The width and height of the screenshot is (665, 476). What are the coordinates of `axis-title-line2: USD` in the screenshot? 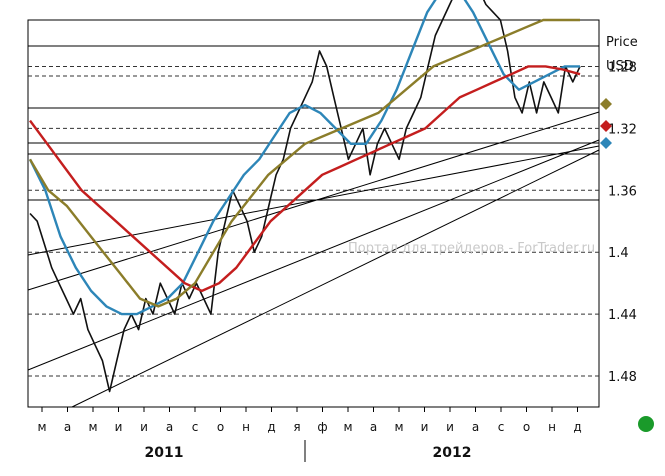 It's located at (620, 66).